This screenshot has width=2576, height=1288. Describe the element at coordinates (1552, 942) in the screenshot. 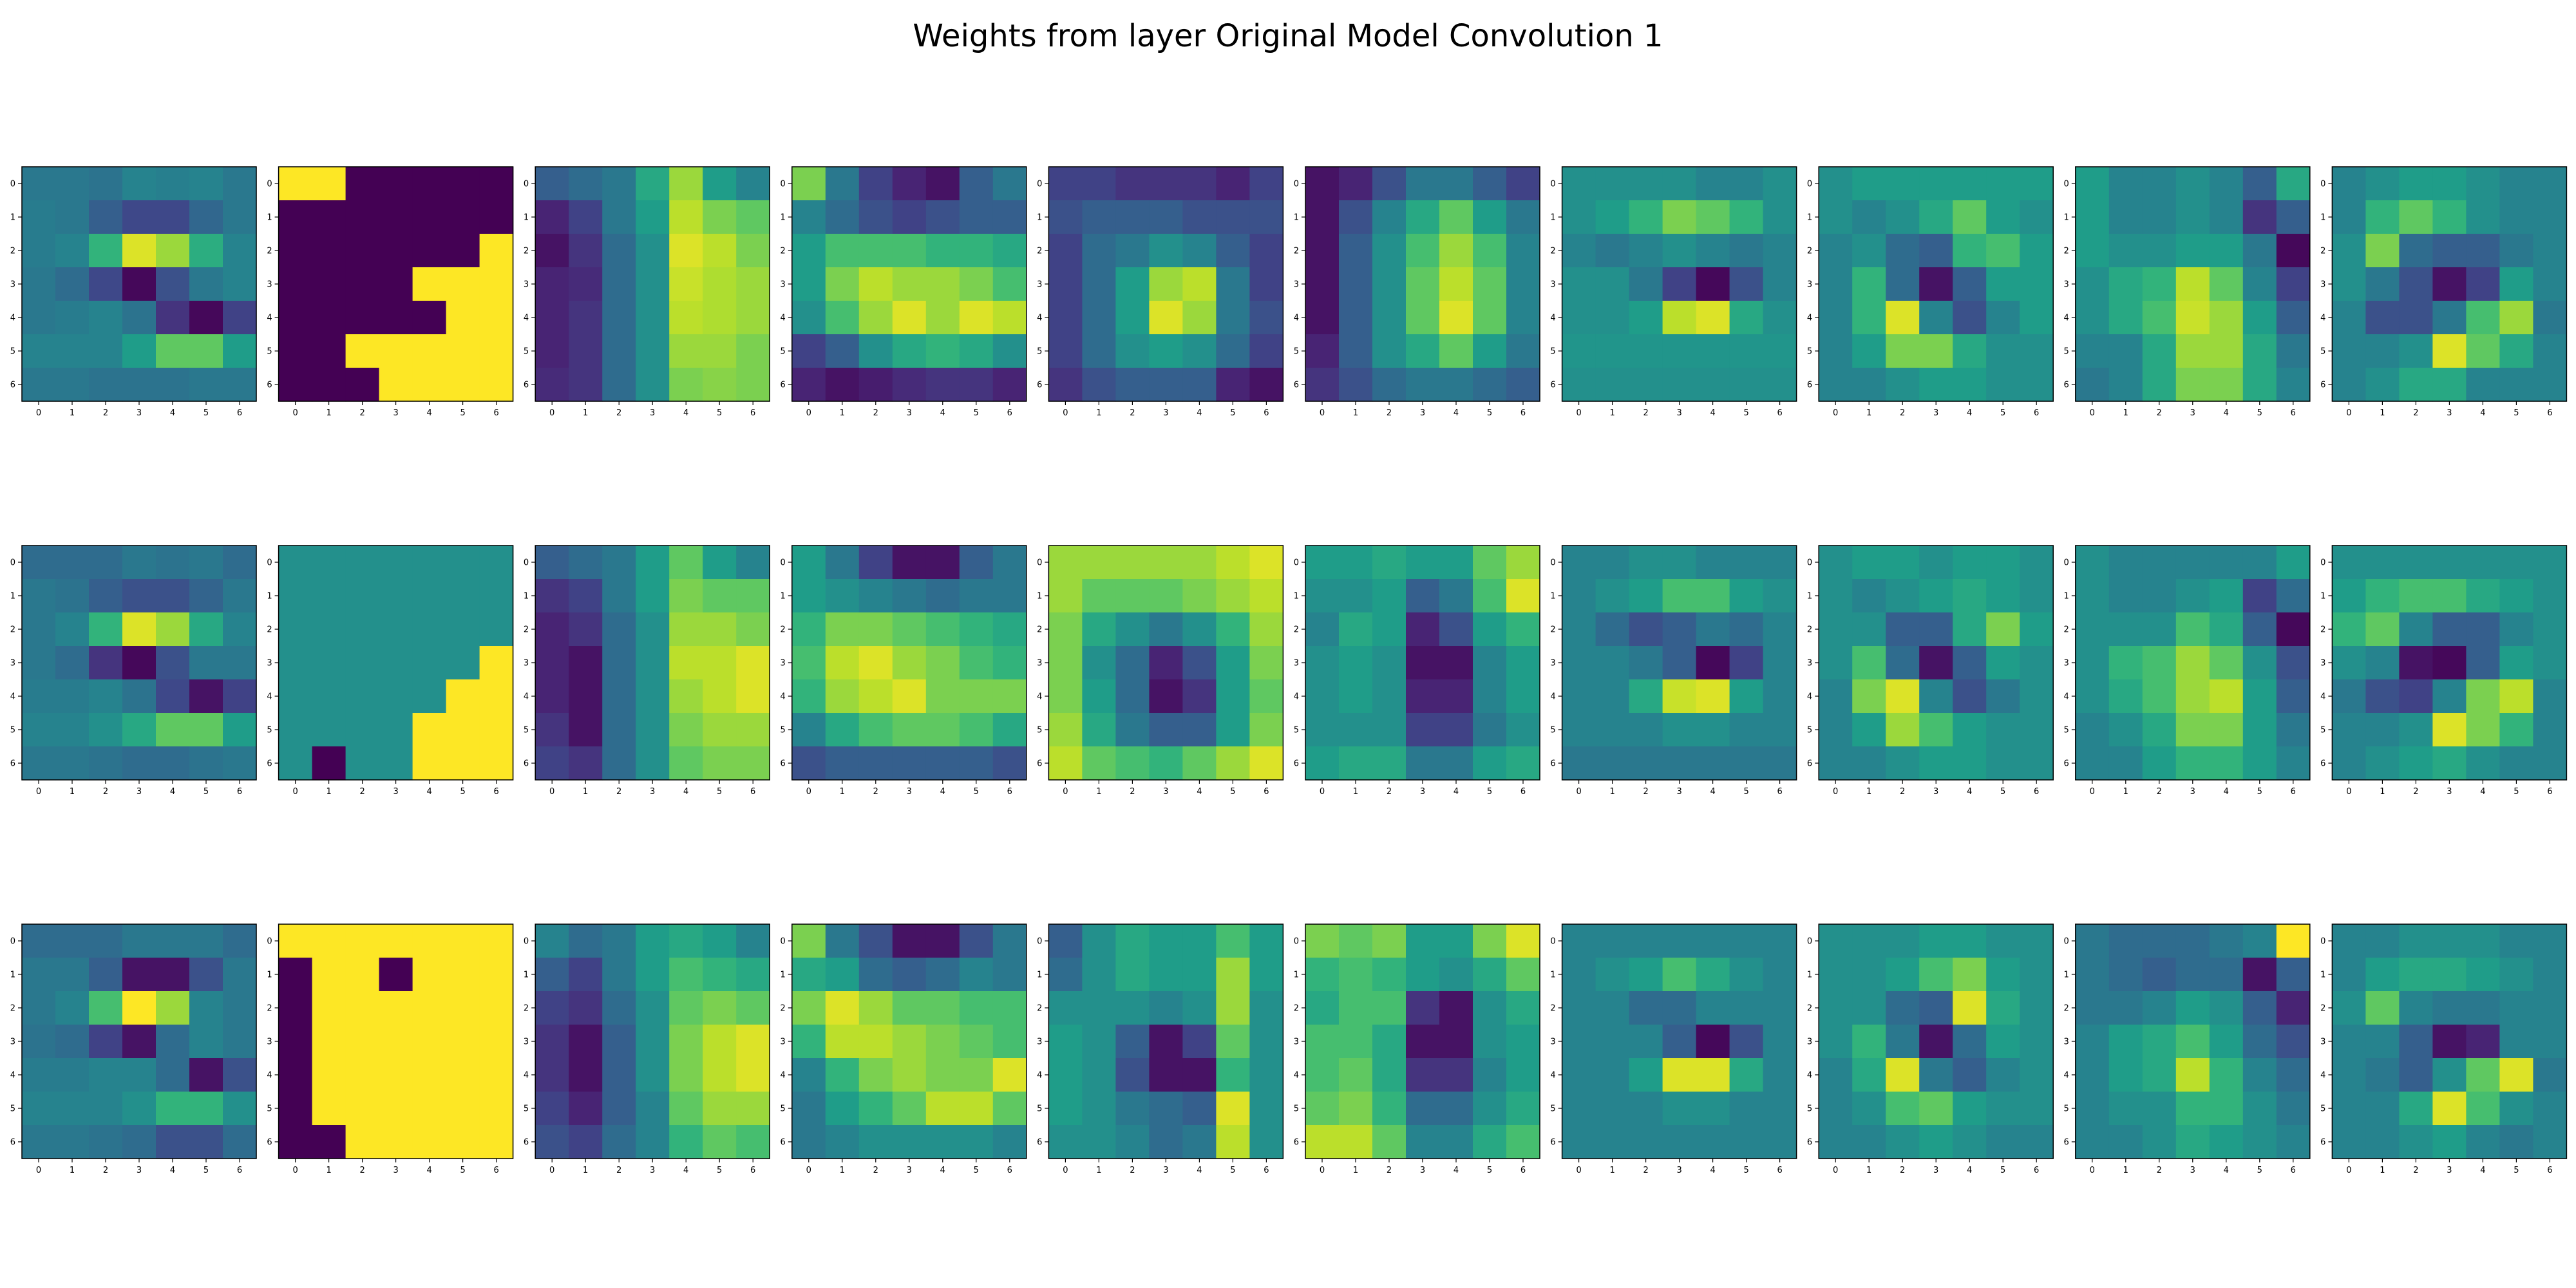

I see `y-tick-label: 0` at that location.